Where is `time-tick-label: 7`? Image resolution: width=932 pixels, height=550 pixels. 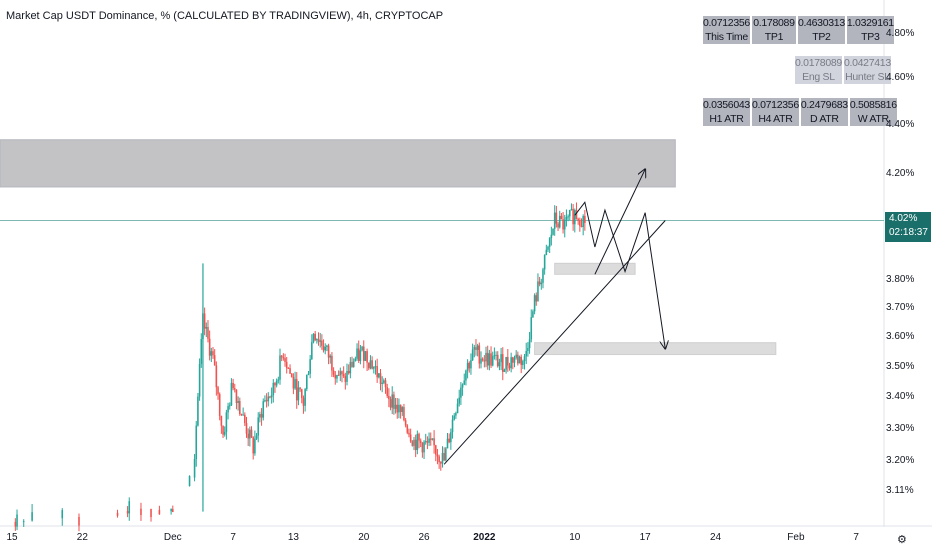 time-tick-label: 7 is located at coordinates (233, 537).